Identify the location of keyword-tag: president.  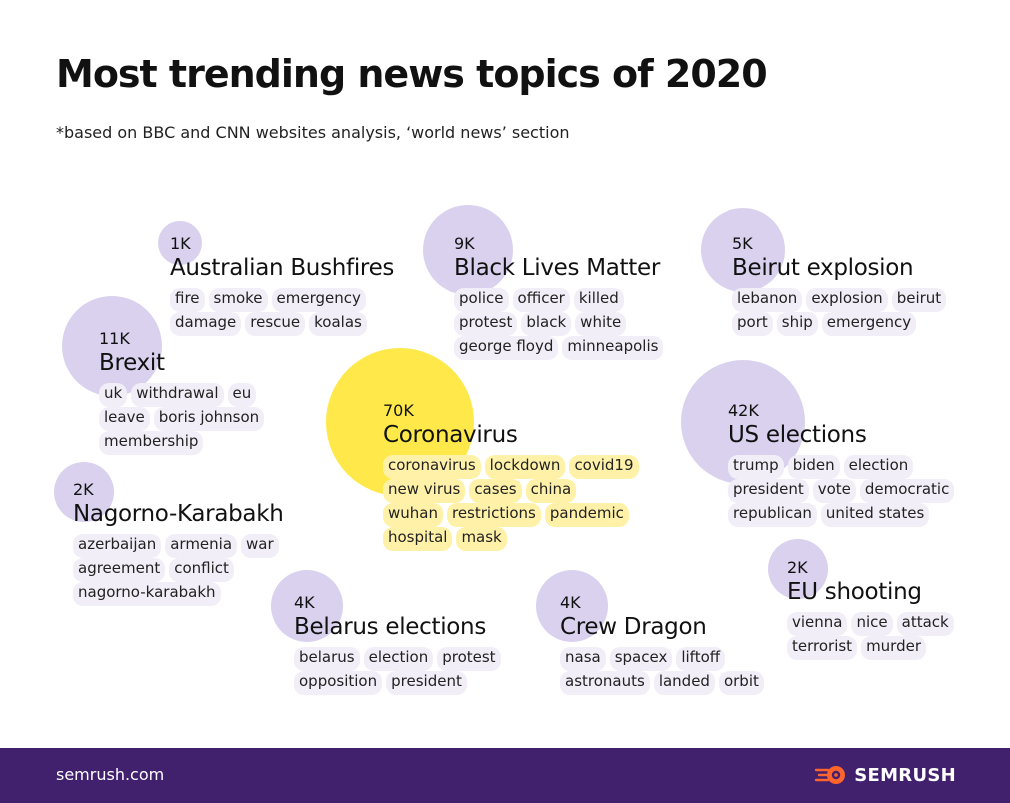
(768, 491).